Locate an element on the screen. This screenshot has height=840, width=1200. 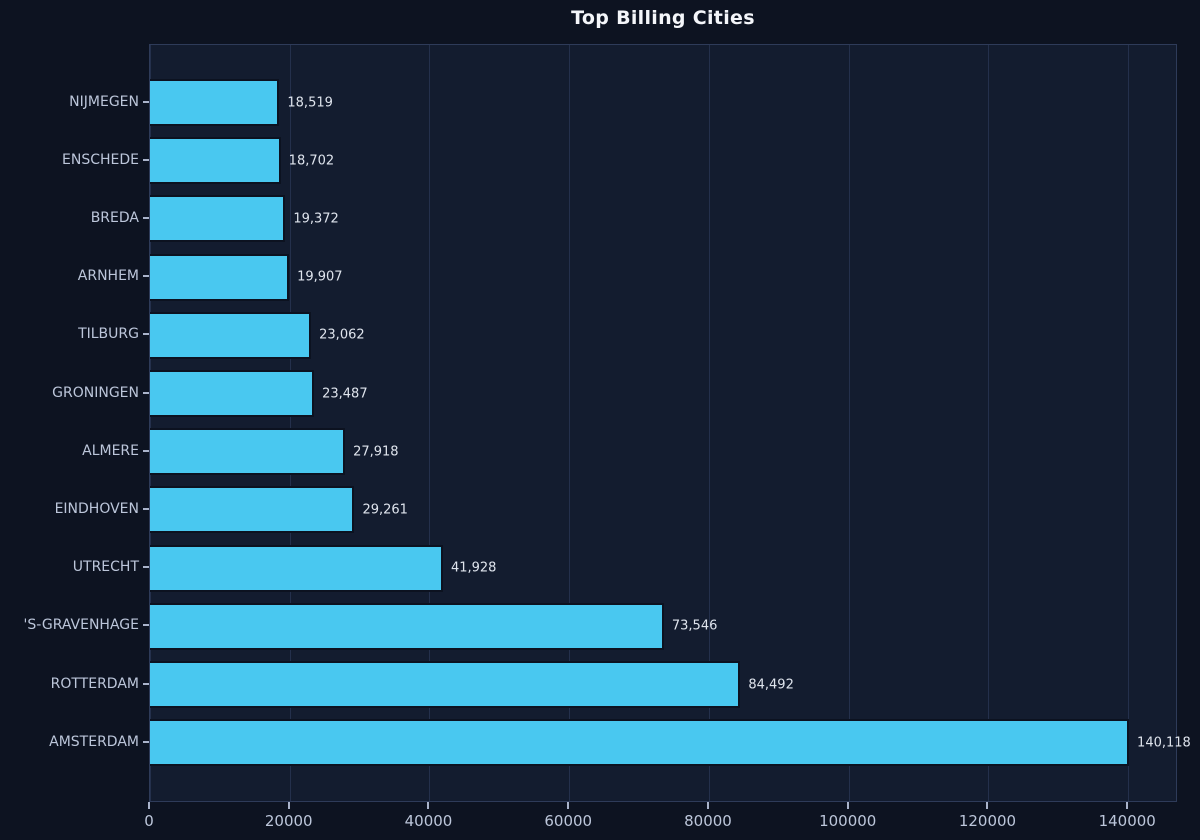
x-tick-label: 0 is located at coordinates (149, 821).